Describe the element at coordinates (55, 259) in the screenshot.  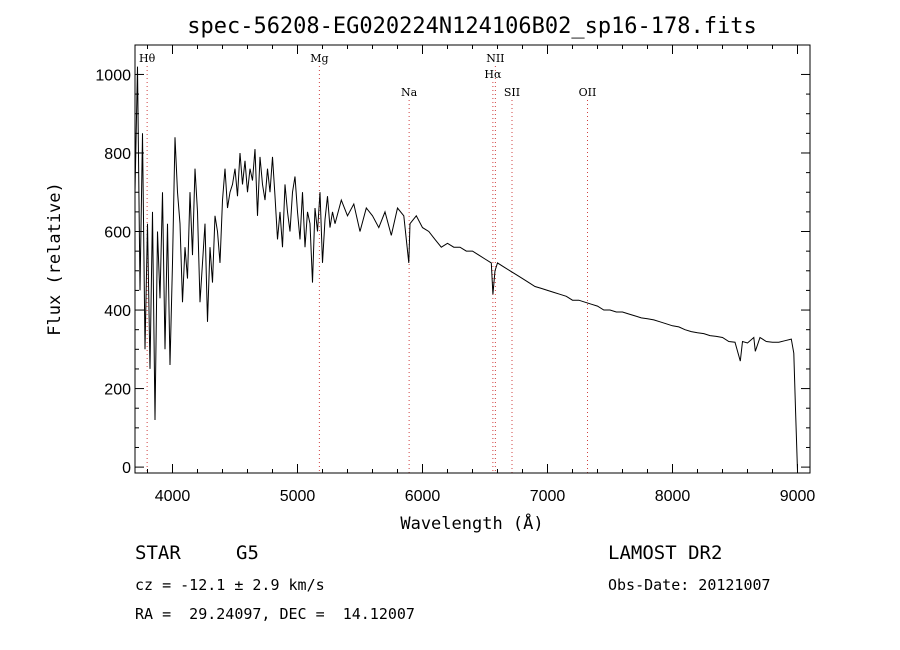
I see `y-axis-label: Flux (relative)` at that location.